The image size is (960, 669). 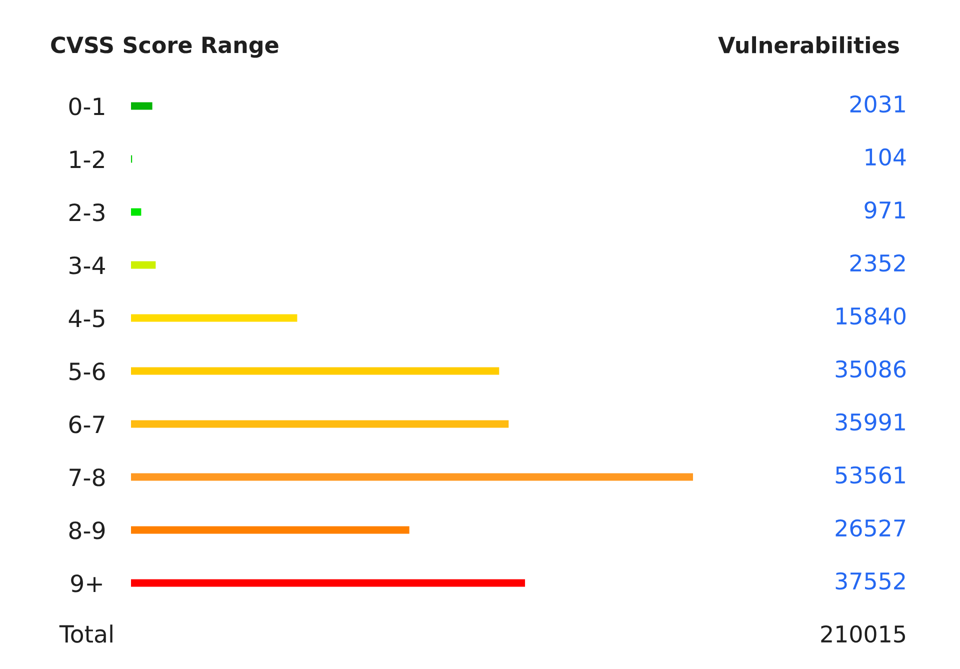 I want to click on data-label: 2352, so click(x=877, y=263).